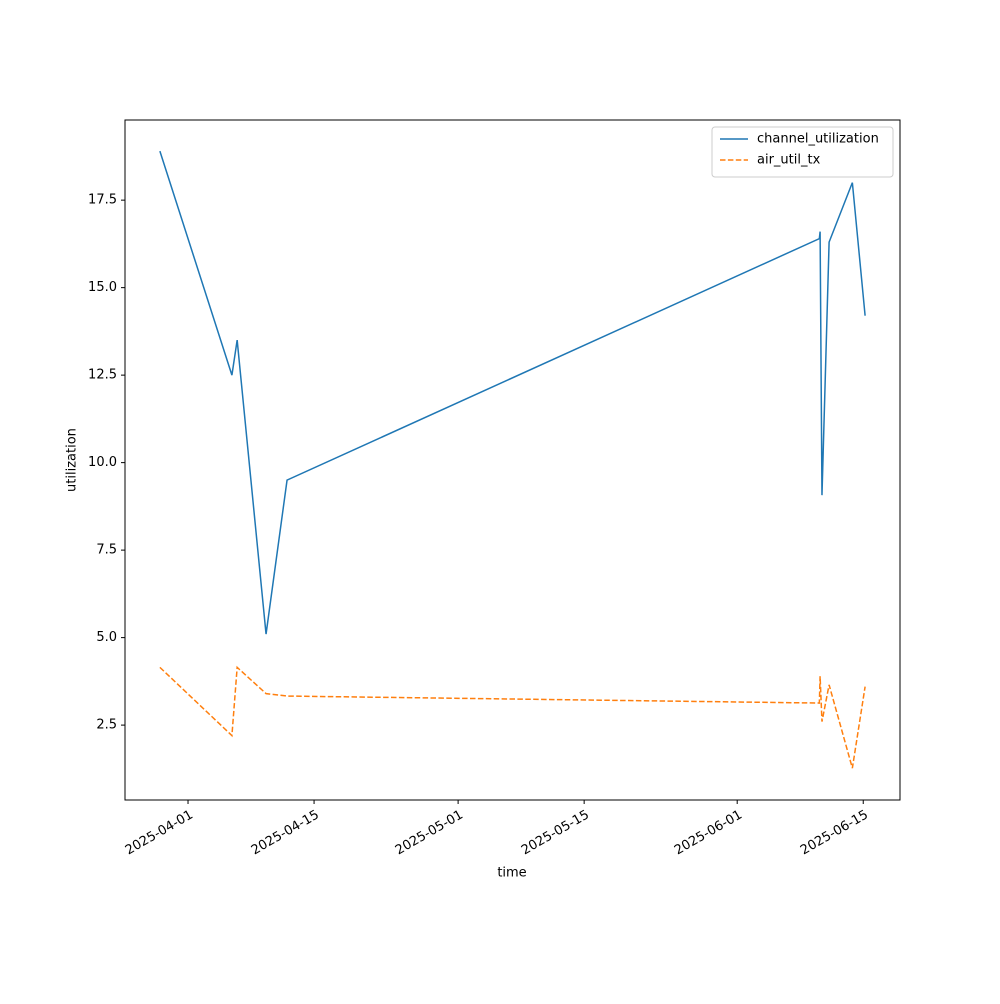  I want to click on y-tick-label: 12.5, so click(102, 375).